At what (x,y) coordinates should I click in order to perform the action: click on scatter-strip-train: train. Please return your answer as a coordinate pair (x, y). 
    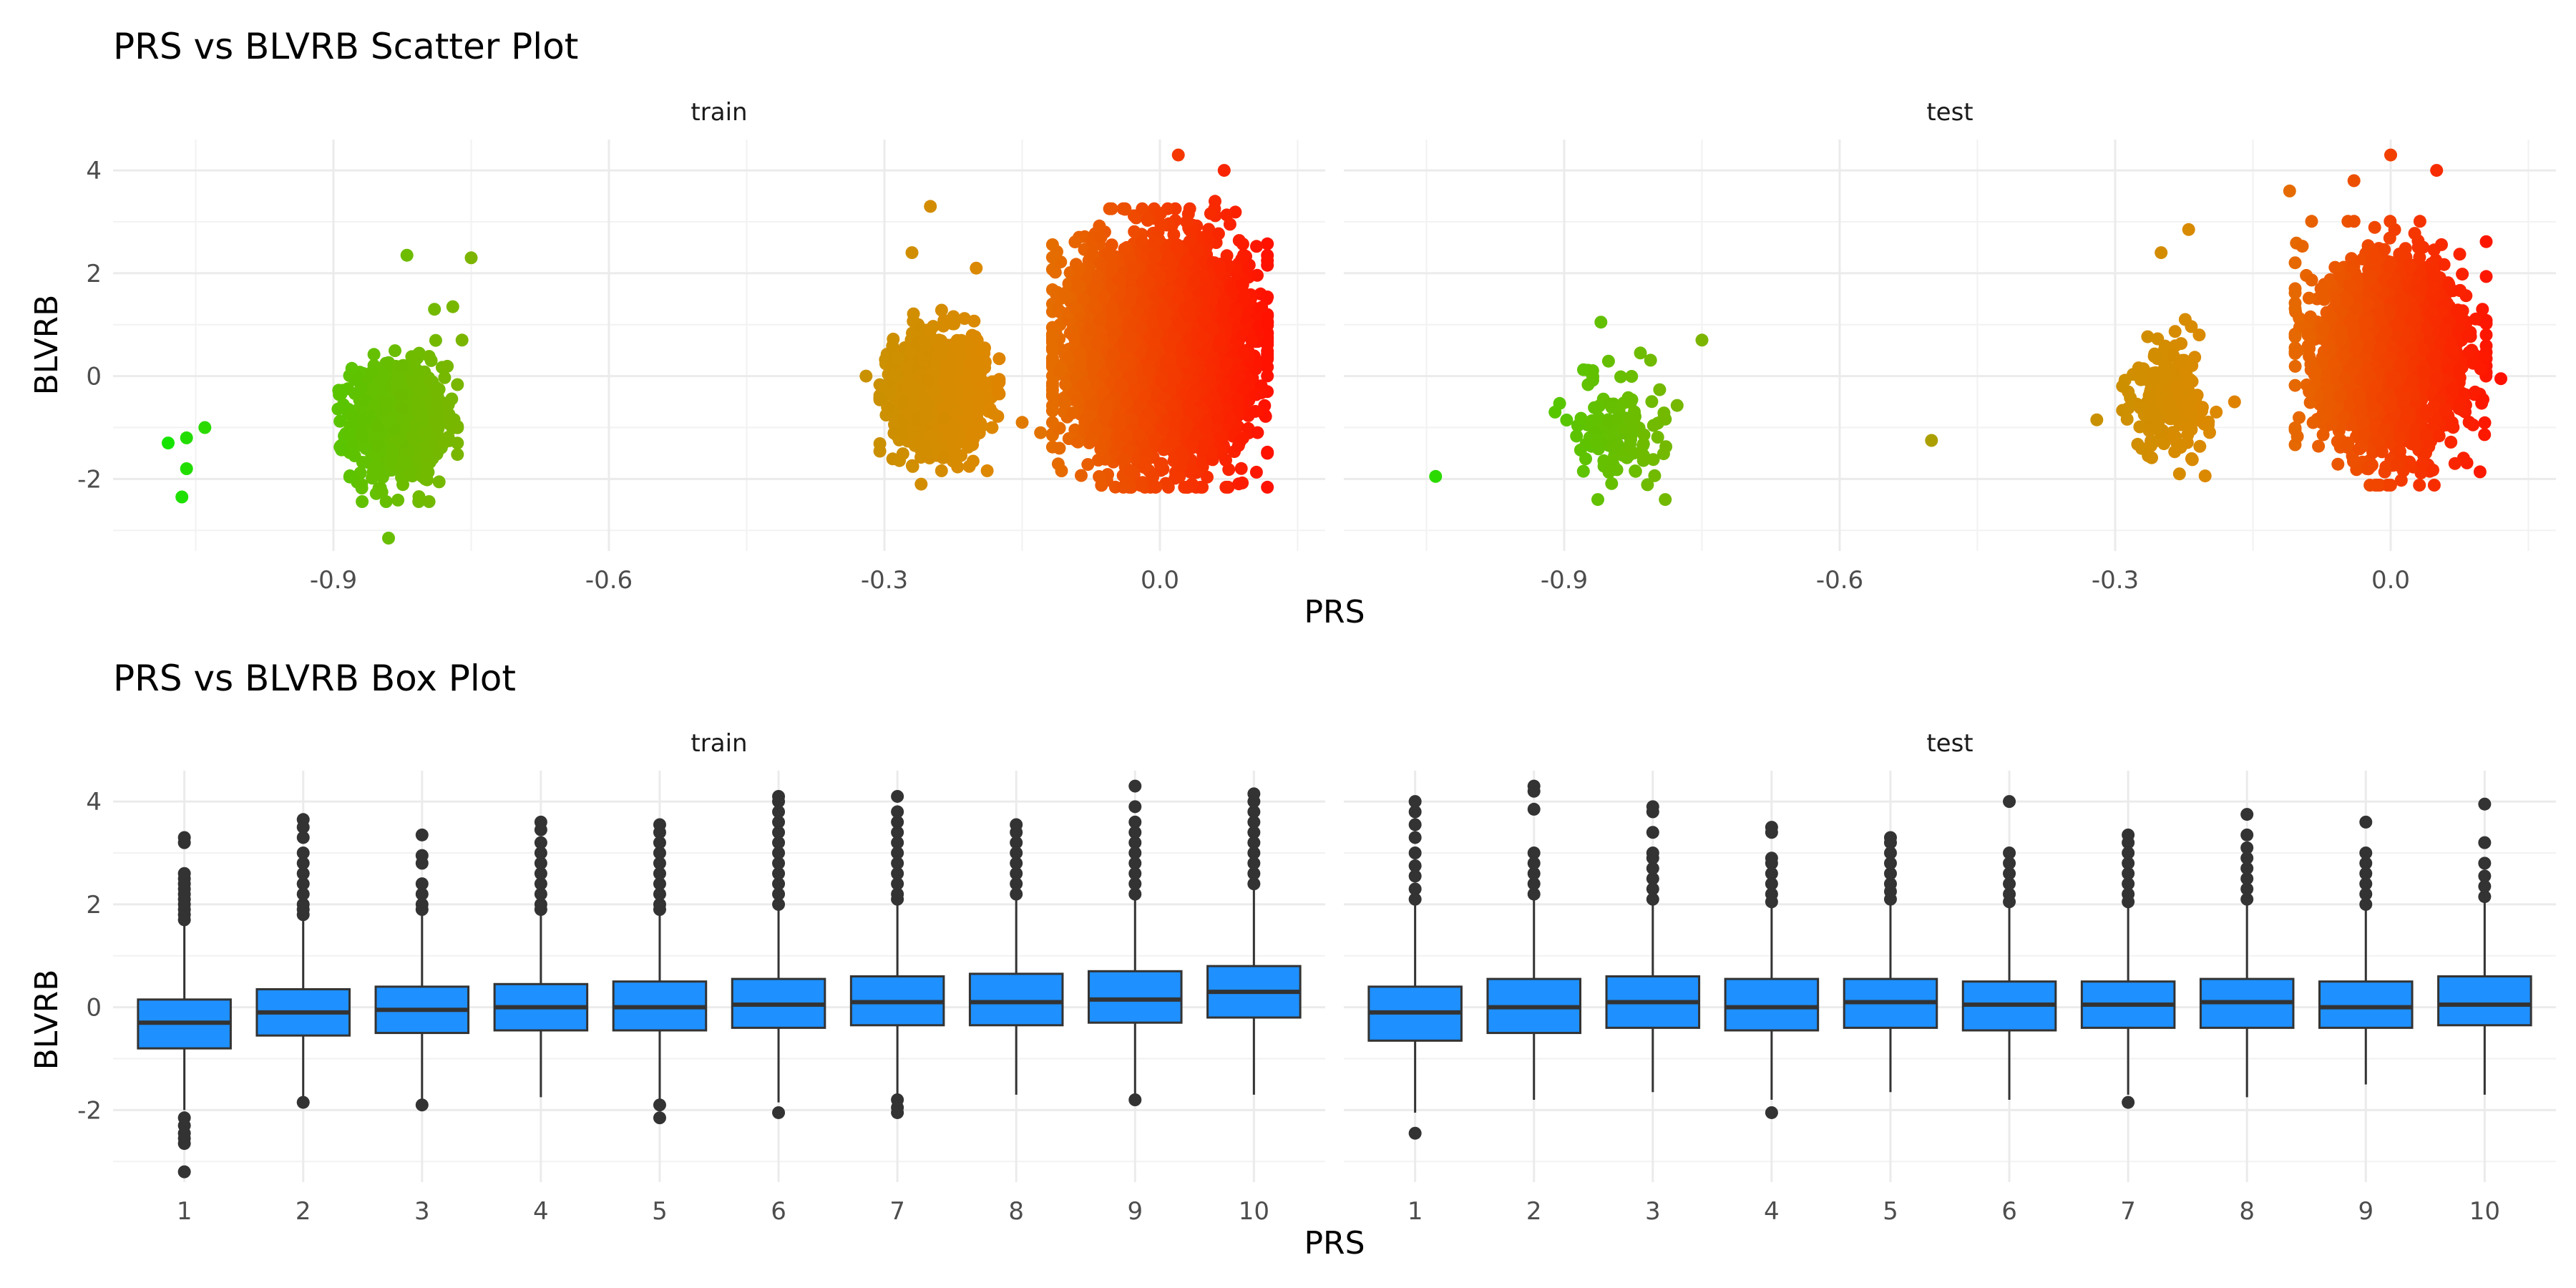
    Looking at the image, I should click on (719, 112).